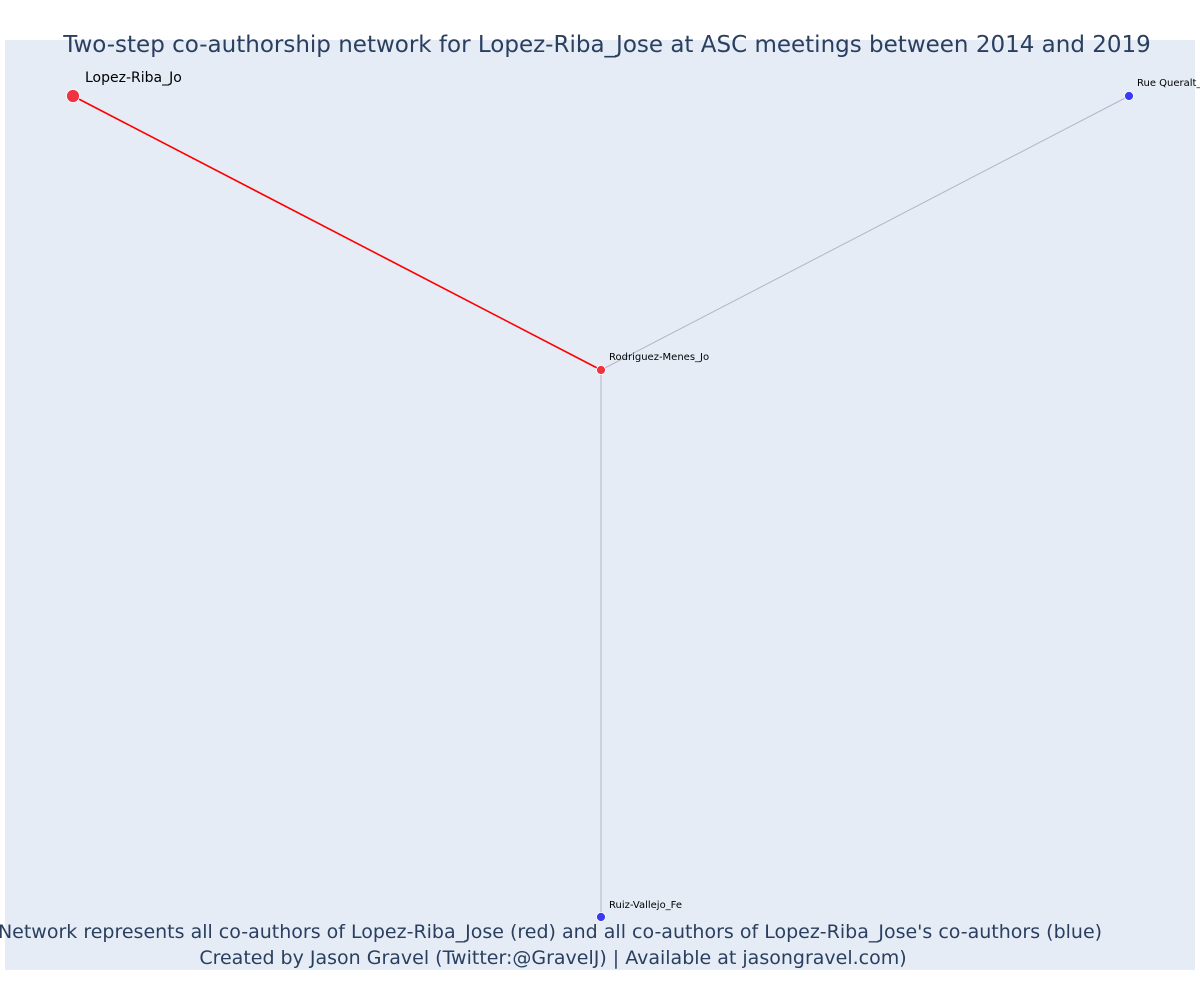  Describe the element at coordinates (337, 233) in the screenshot. I see `edge-lopez-rodriguez` at that location.